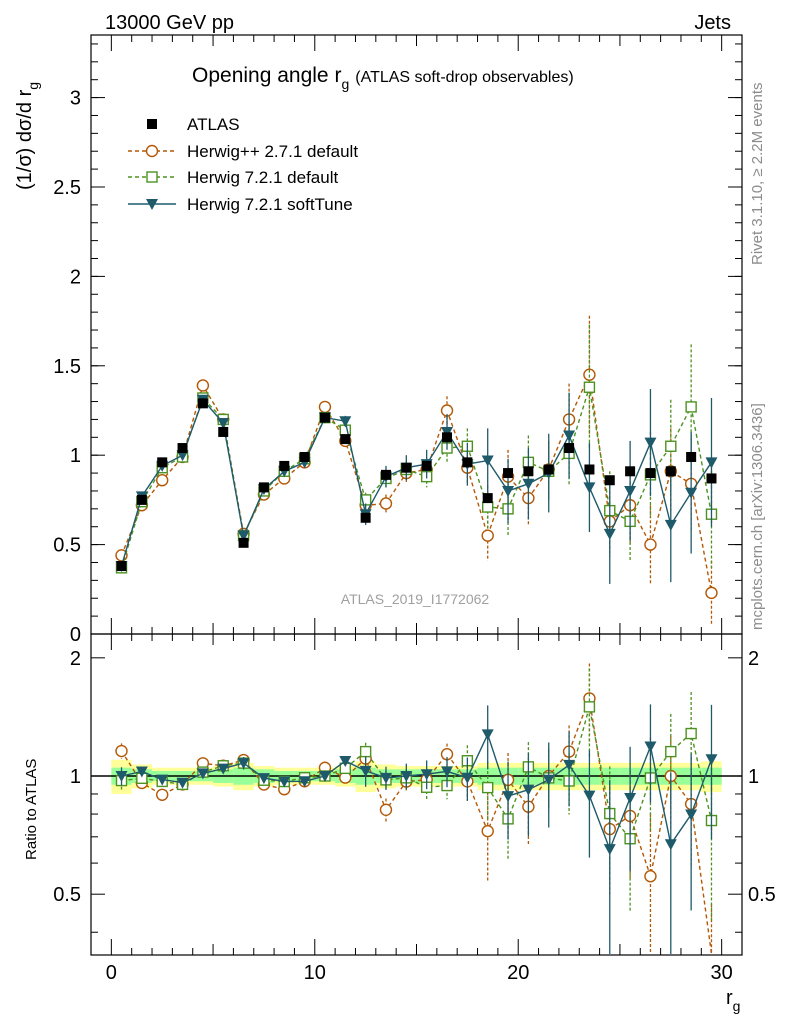 The height and width of the screenshot is (1024, 786). Describe the element at coordinates (729, 998) in the screenshot. I see `x-axis-label-text: r` at that location.